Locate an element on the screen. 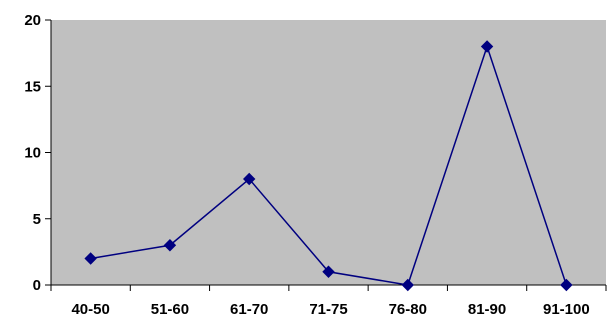 The image size is (608, 325). x-axis: 40-50 51-60 61-70 71-75 76-80 81-90 91-100 is located at coordinates (328, 301).